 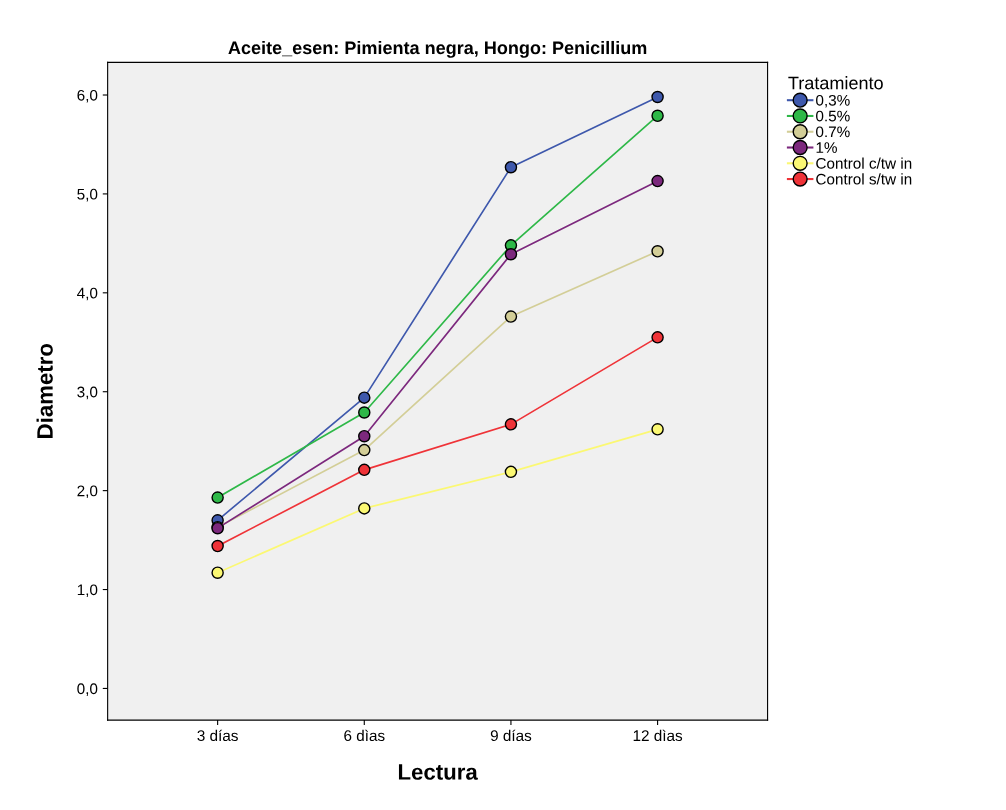 What do you see at coordinates (864, 163) in the screenshot?
I see `legend-label: Control c/tw in` at bounding box center [864, 163].